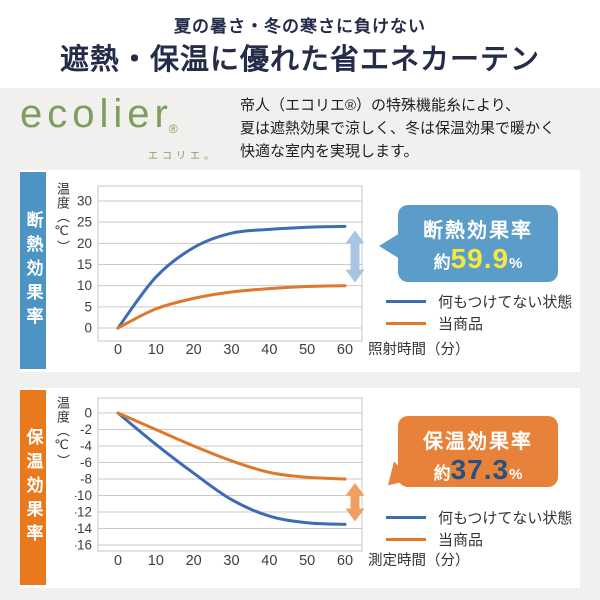  Describe the element at coordinates (84, 243) in the screenshot. I see `y-tick-label: 20` at that location.